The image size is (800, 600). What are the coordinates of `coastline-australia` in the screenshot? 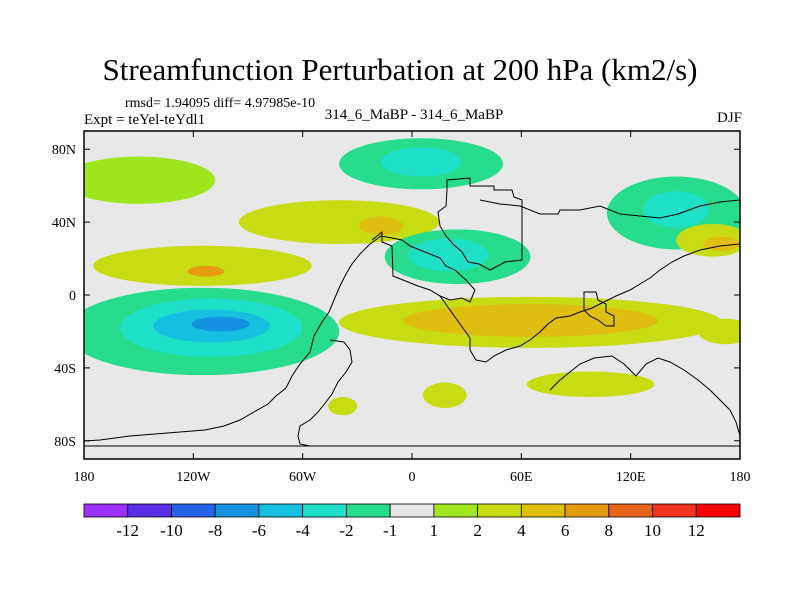 It's located at (644, 396).